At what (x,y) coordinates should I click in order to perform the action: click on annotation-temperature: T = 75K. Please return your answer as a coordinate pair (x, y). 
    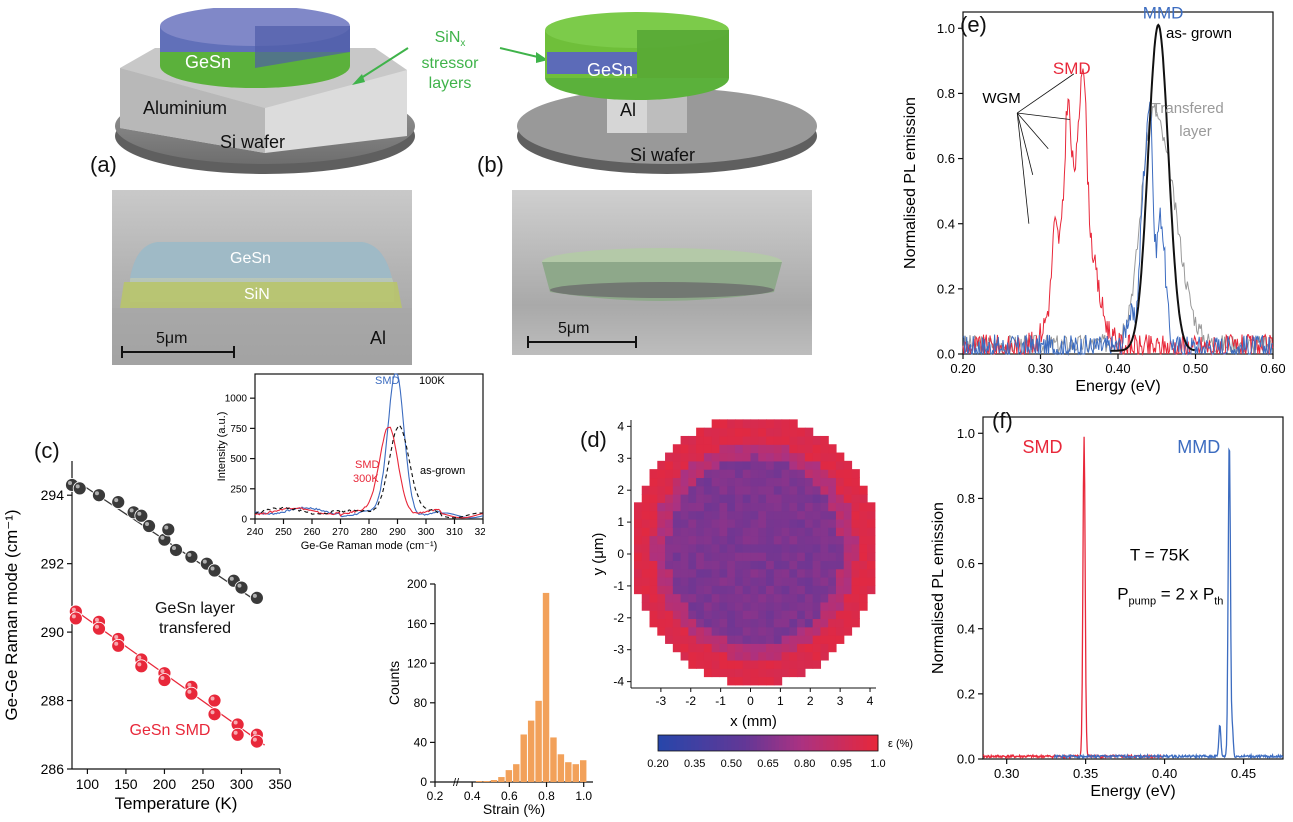
    Looking at the image, I should click on (1160, 554).